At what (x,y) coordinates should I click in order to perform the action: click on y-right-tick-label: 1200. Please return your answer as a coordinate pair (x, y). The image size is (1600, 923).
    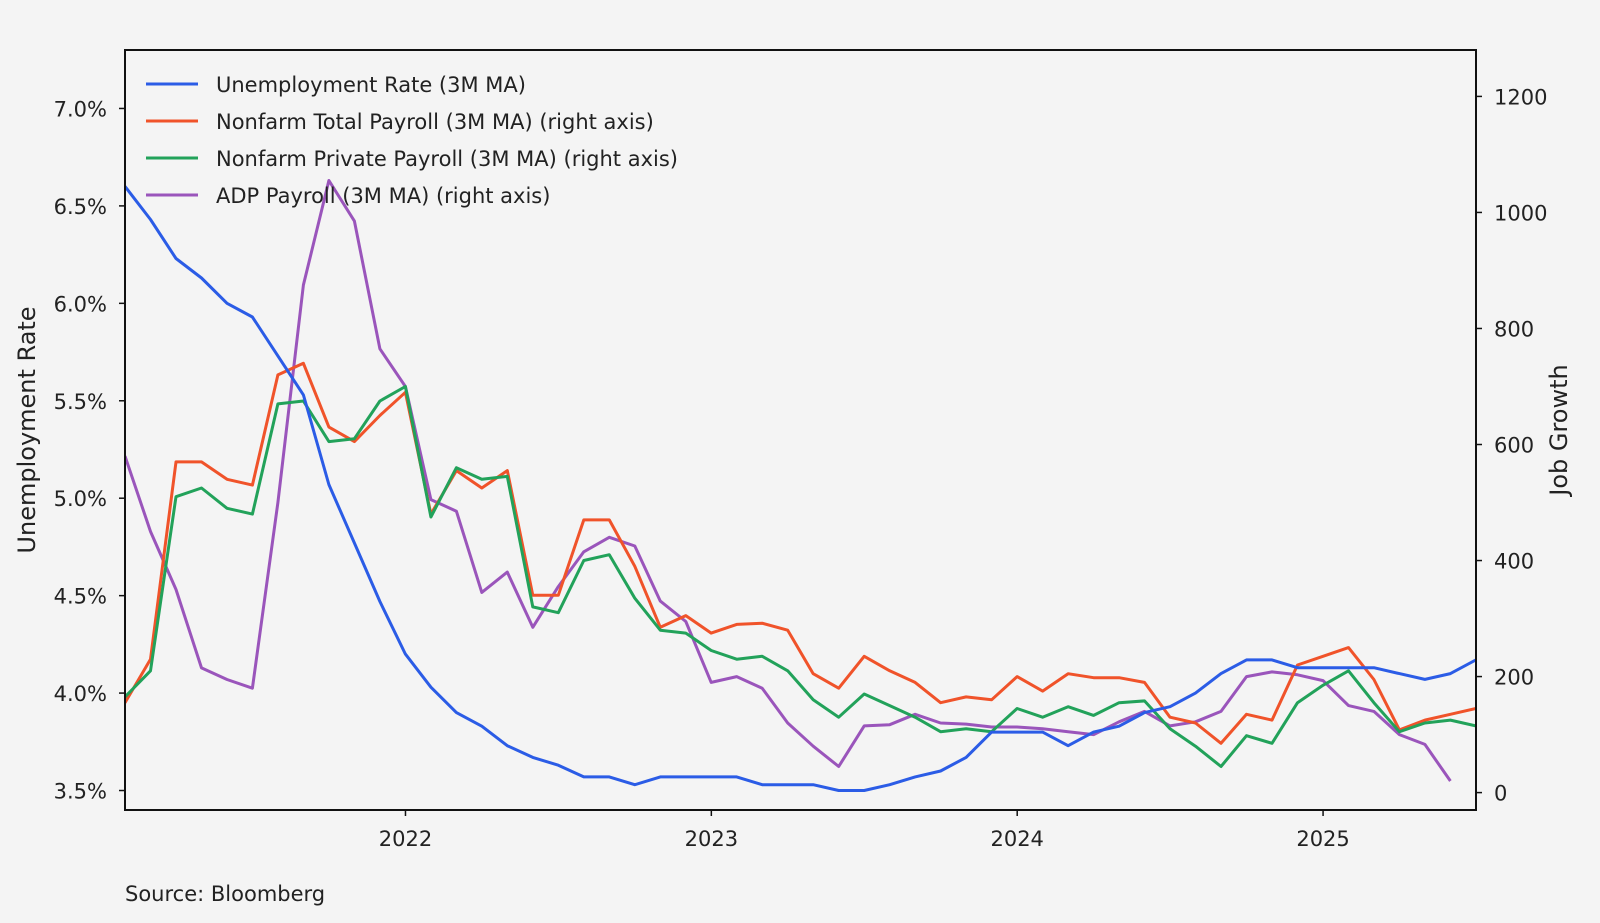
    Looking at the image, I should click on (1520, 97).